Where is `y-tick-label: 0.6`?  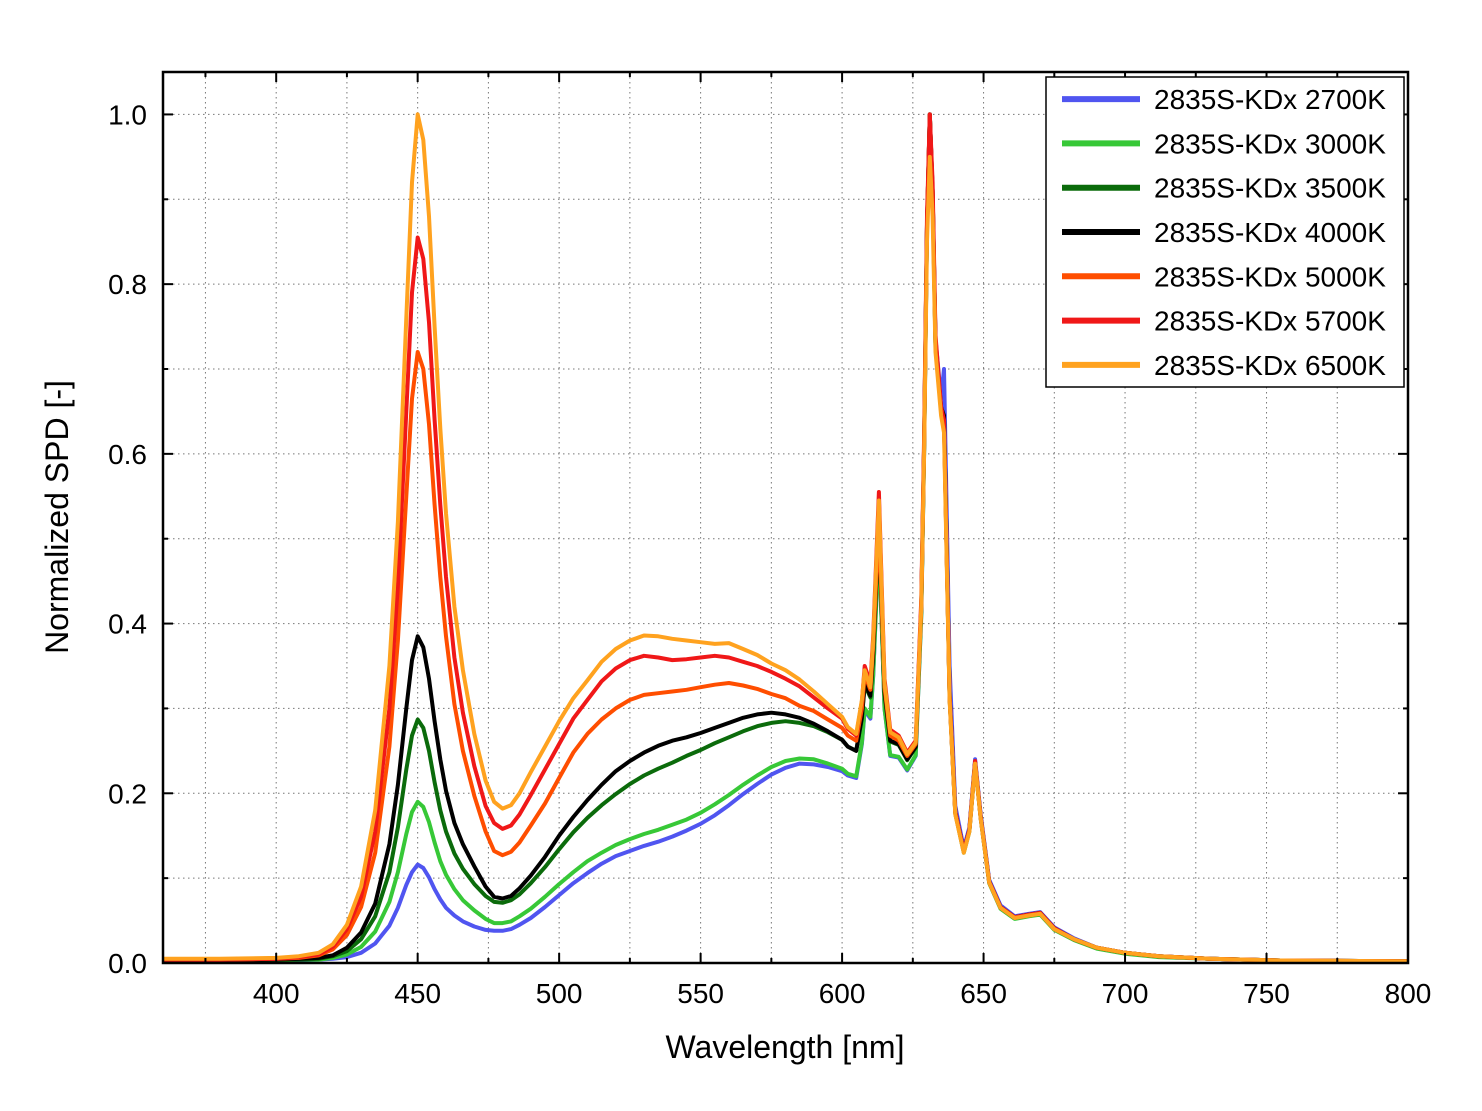 y-tick-label: 0.6 is located at coordinates (127, 454).